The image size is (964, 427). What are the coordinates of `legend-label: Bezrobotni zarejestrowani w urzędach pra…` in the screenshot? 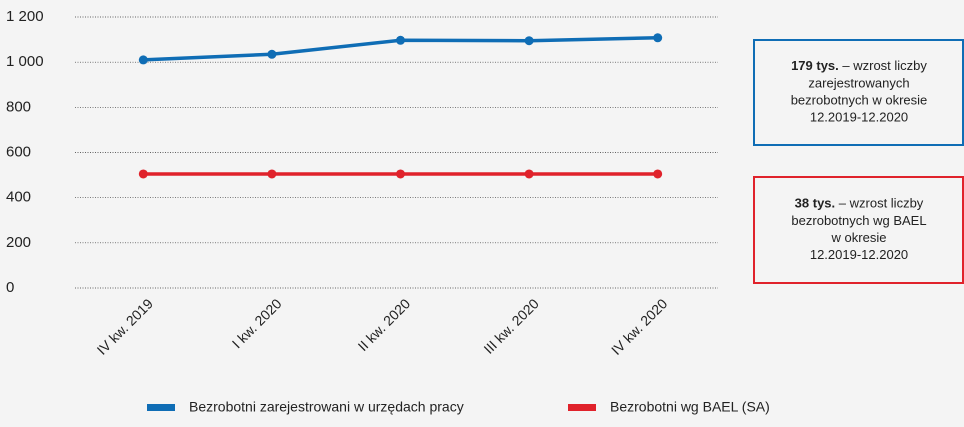 It's located at (326, 407).